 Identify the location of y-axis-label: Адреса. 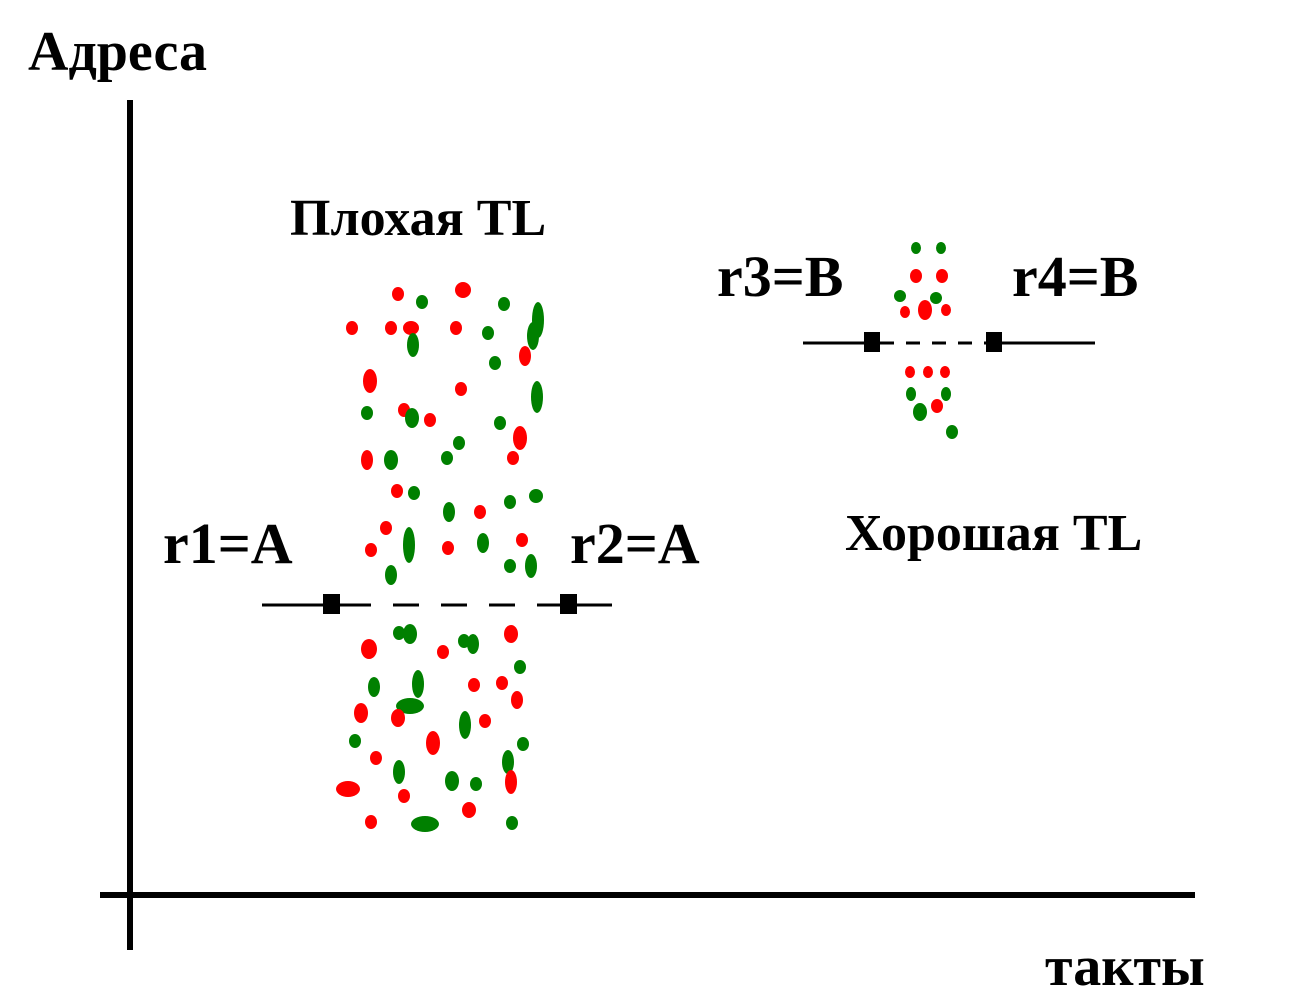
(117, 52).